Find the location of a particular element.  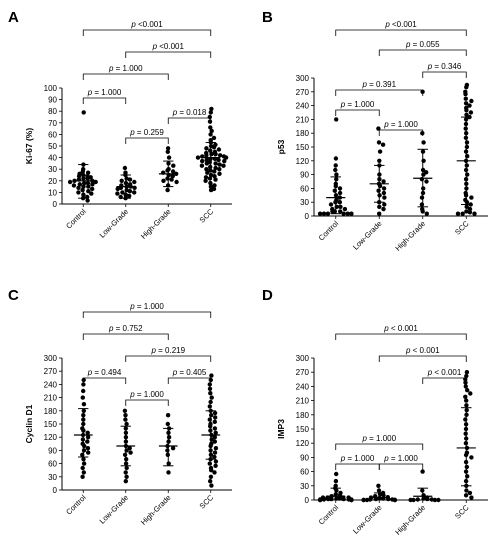

p-value-label: p = 0.494 is located at coordinates (104, 372).